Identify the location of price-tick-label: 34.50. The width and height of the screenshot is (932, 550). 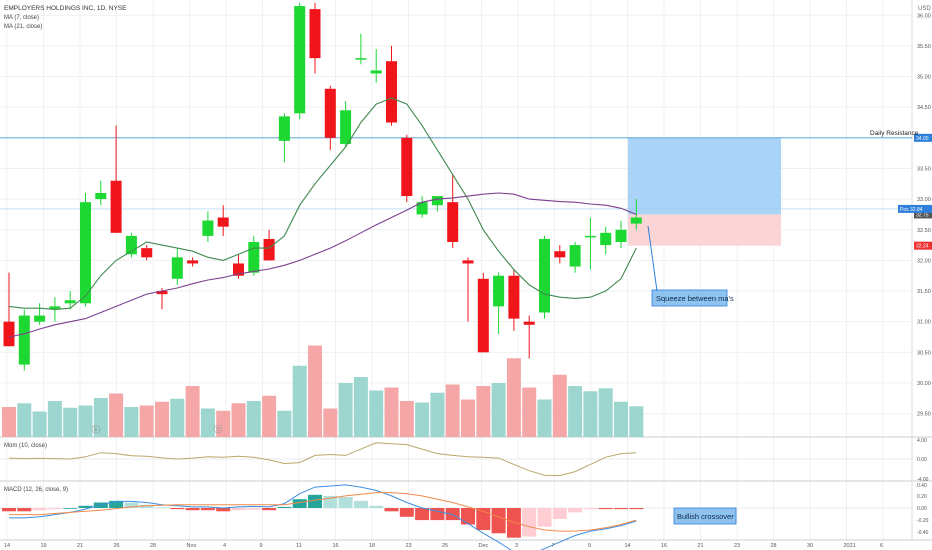
(924, 108).